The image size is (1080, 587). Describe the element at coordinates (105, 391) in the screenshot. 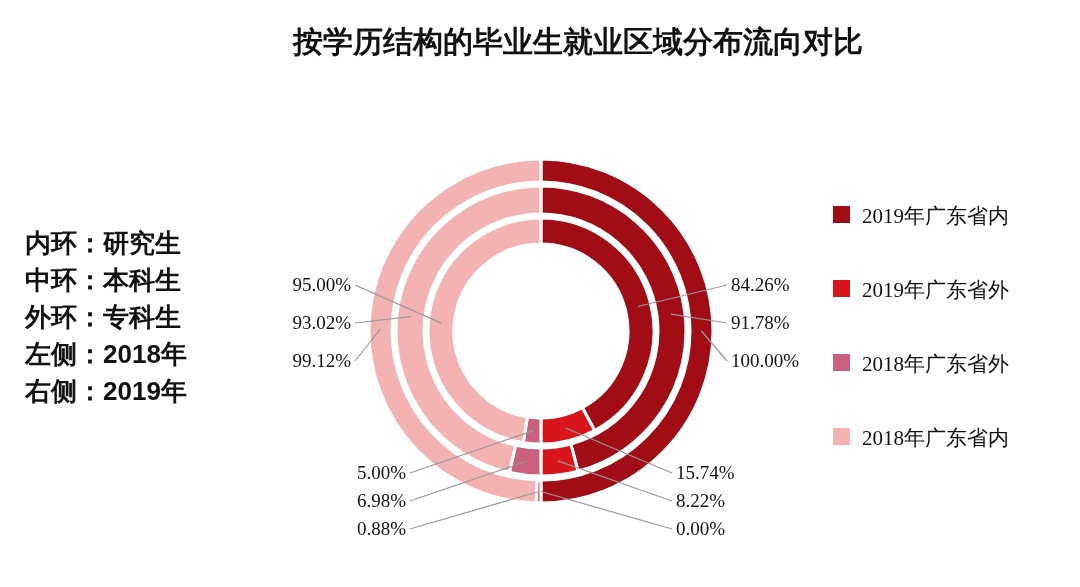

I see `text: 右侧：2019年` at that location.